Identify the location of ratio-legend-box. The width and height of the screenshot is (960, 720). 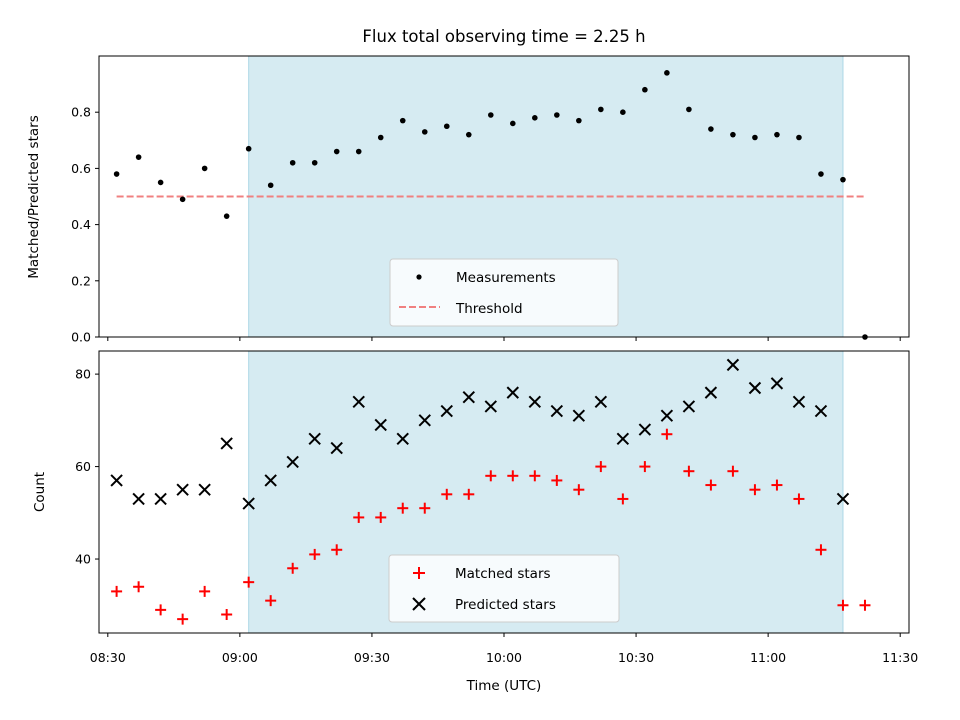
(504, 292).